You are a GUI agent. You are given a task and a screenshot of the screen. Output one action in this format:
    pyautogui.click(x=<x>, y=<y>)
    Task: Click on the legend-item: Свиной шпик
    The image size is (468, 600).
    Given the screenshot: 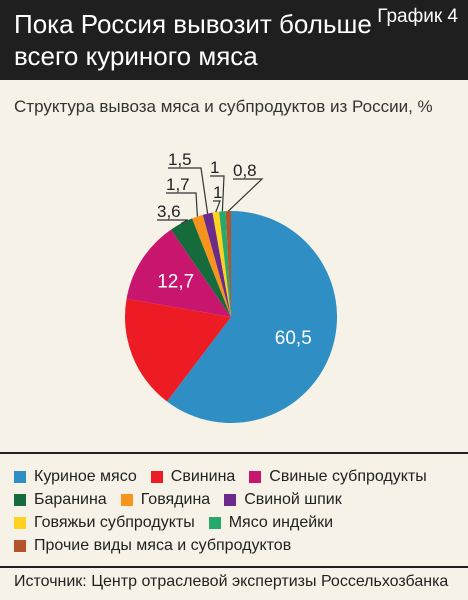 What is the action you would take?
    pyautogui.click(x=283, y=500)
    